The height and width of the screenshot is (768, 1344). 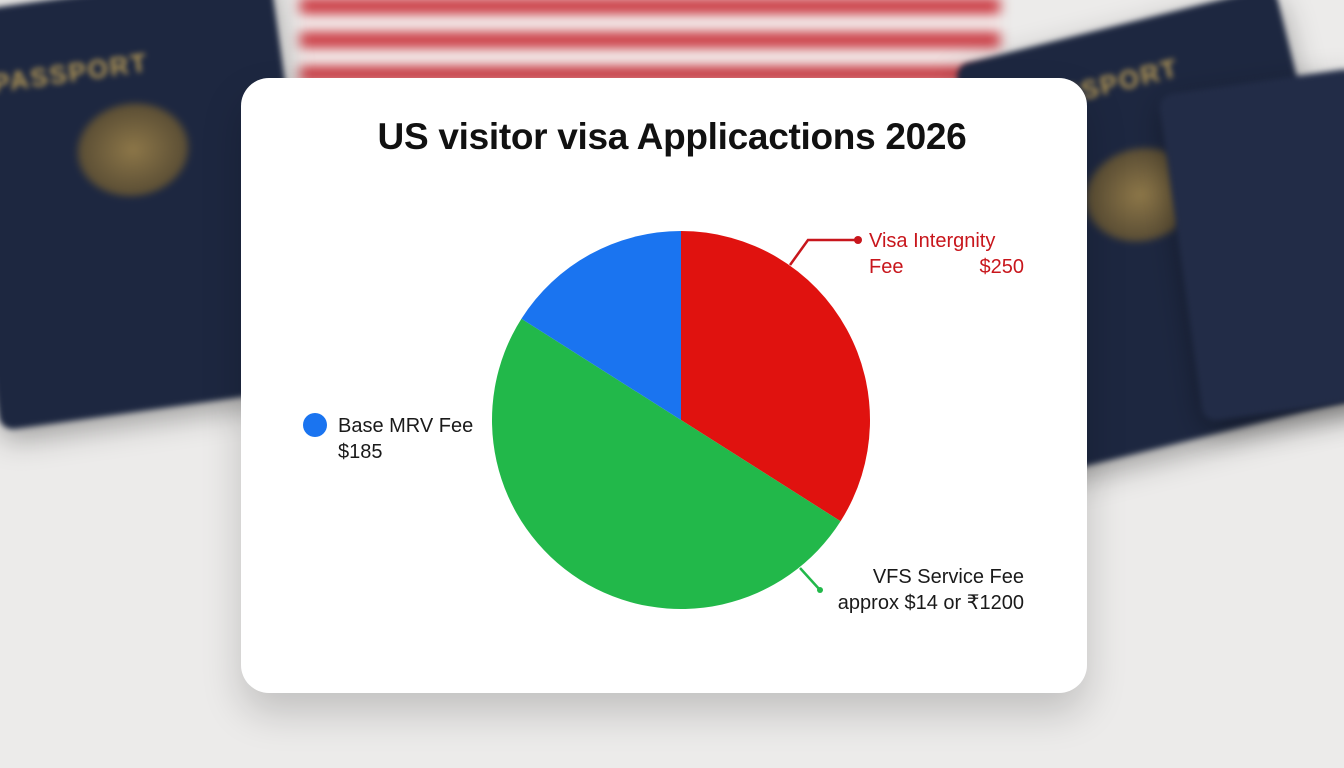 I want to click on label-line2-left: Fee, so click(x=886, y=267).